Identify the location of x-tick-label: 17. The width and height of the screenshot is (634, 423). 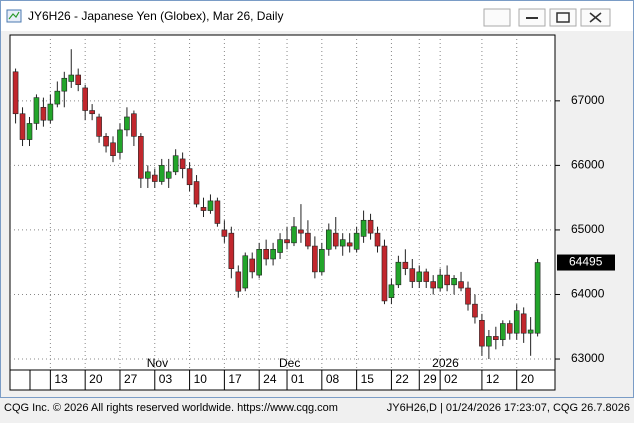
(235, 379).